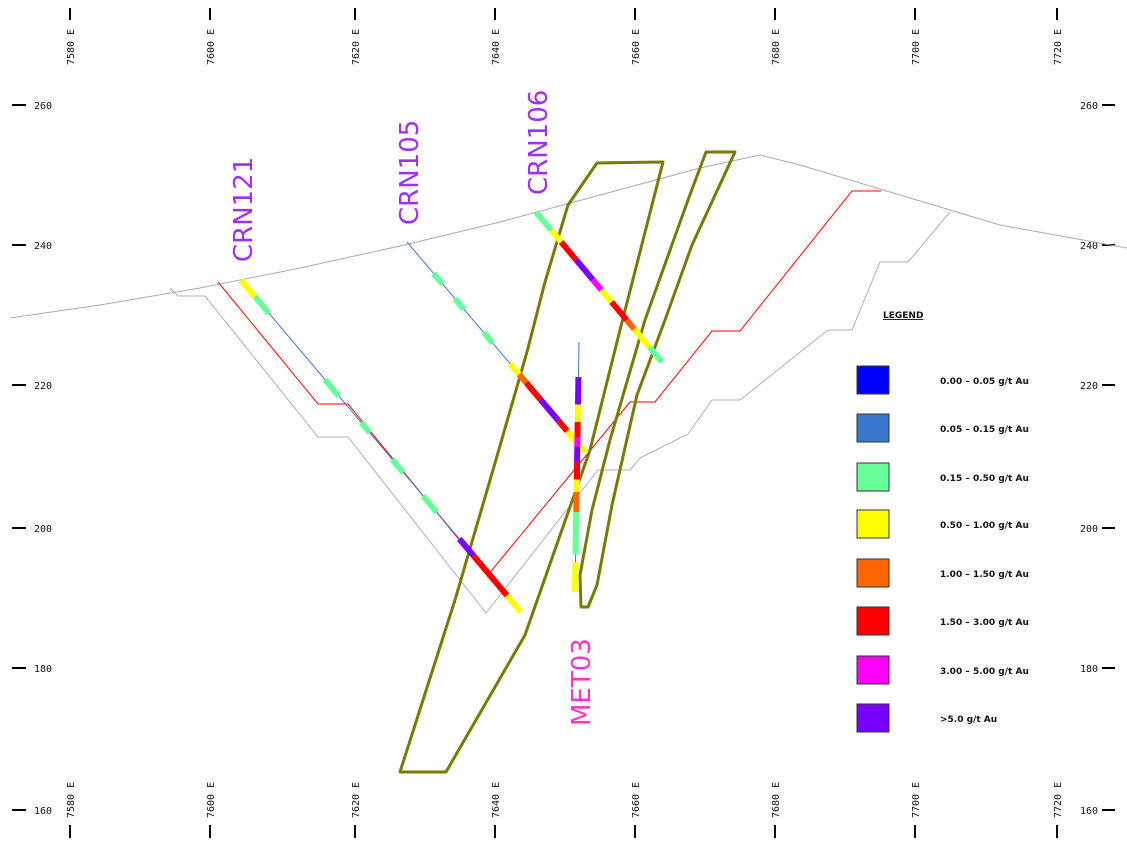 This screenshot has height=843, width=1127. I want to click on x-tick-label-top: 7720 E, so click(1058, 47).